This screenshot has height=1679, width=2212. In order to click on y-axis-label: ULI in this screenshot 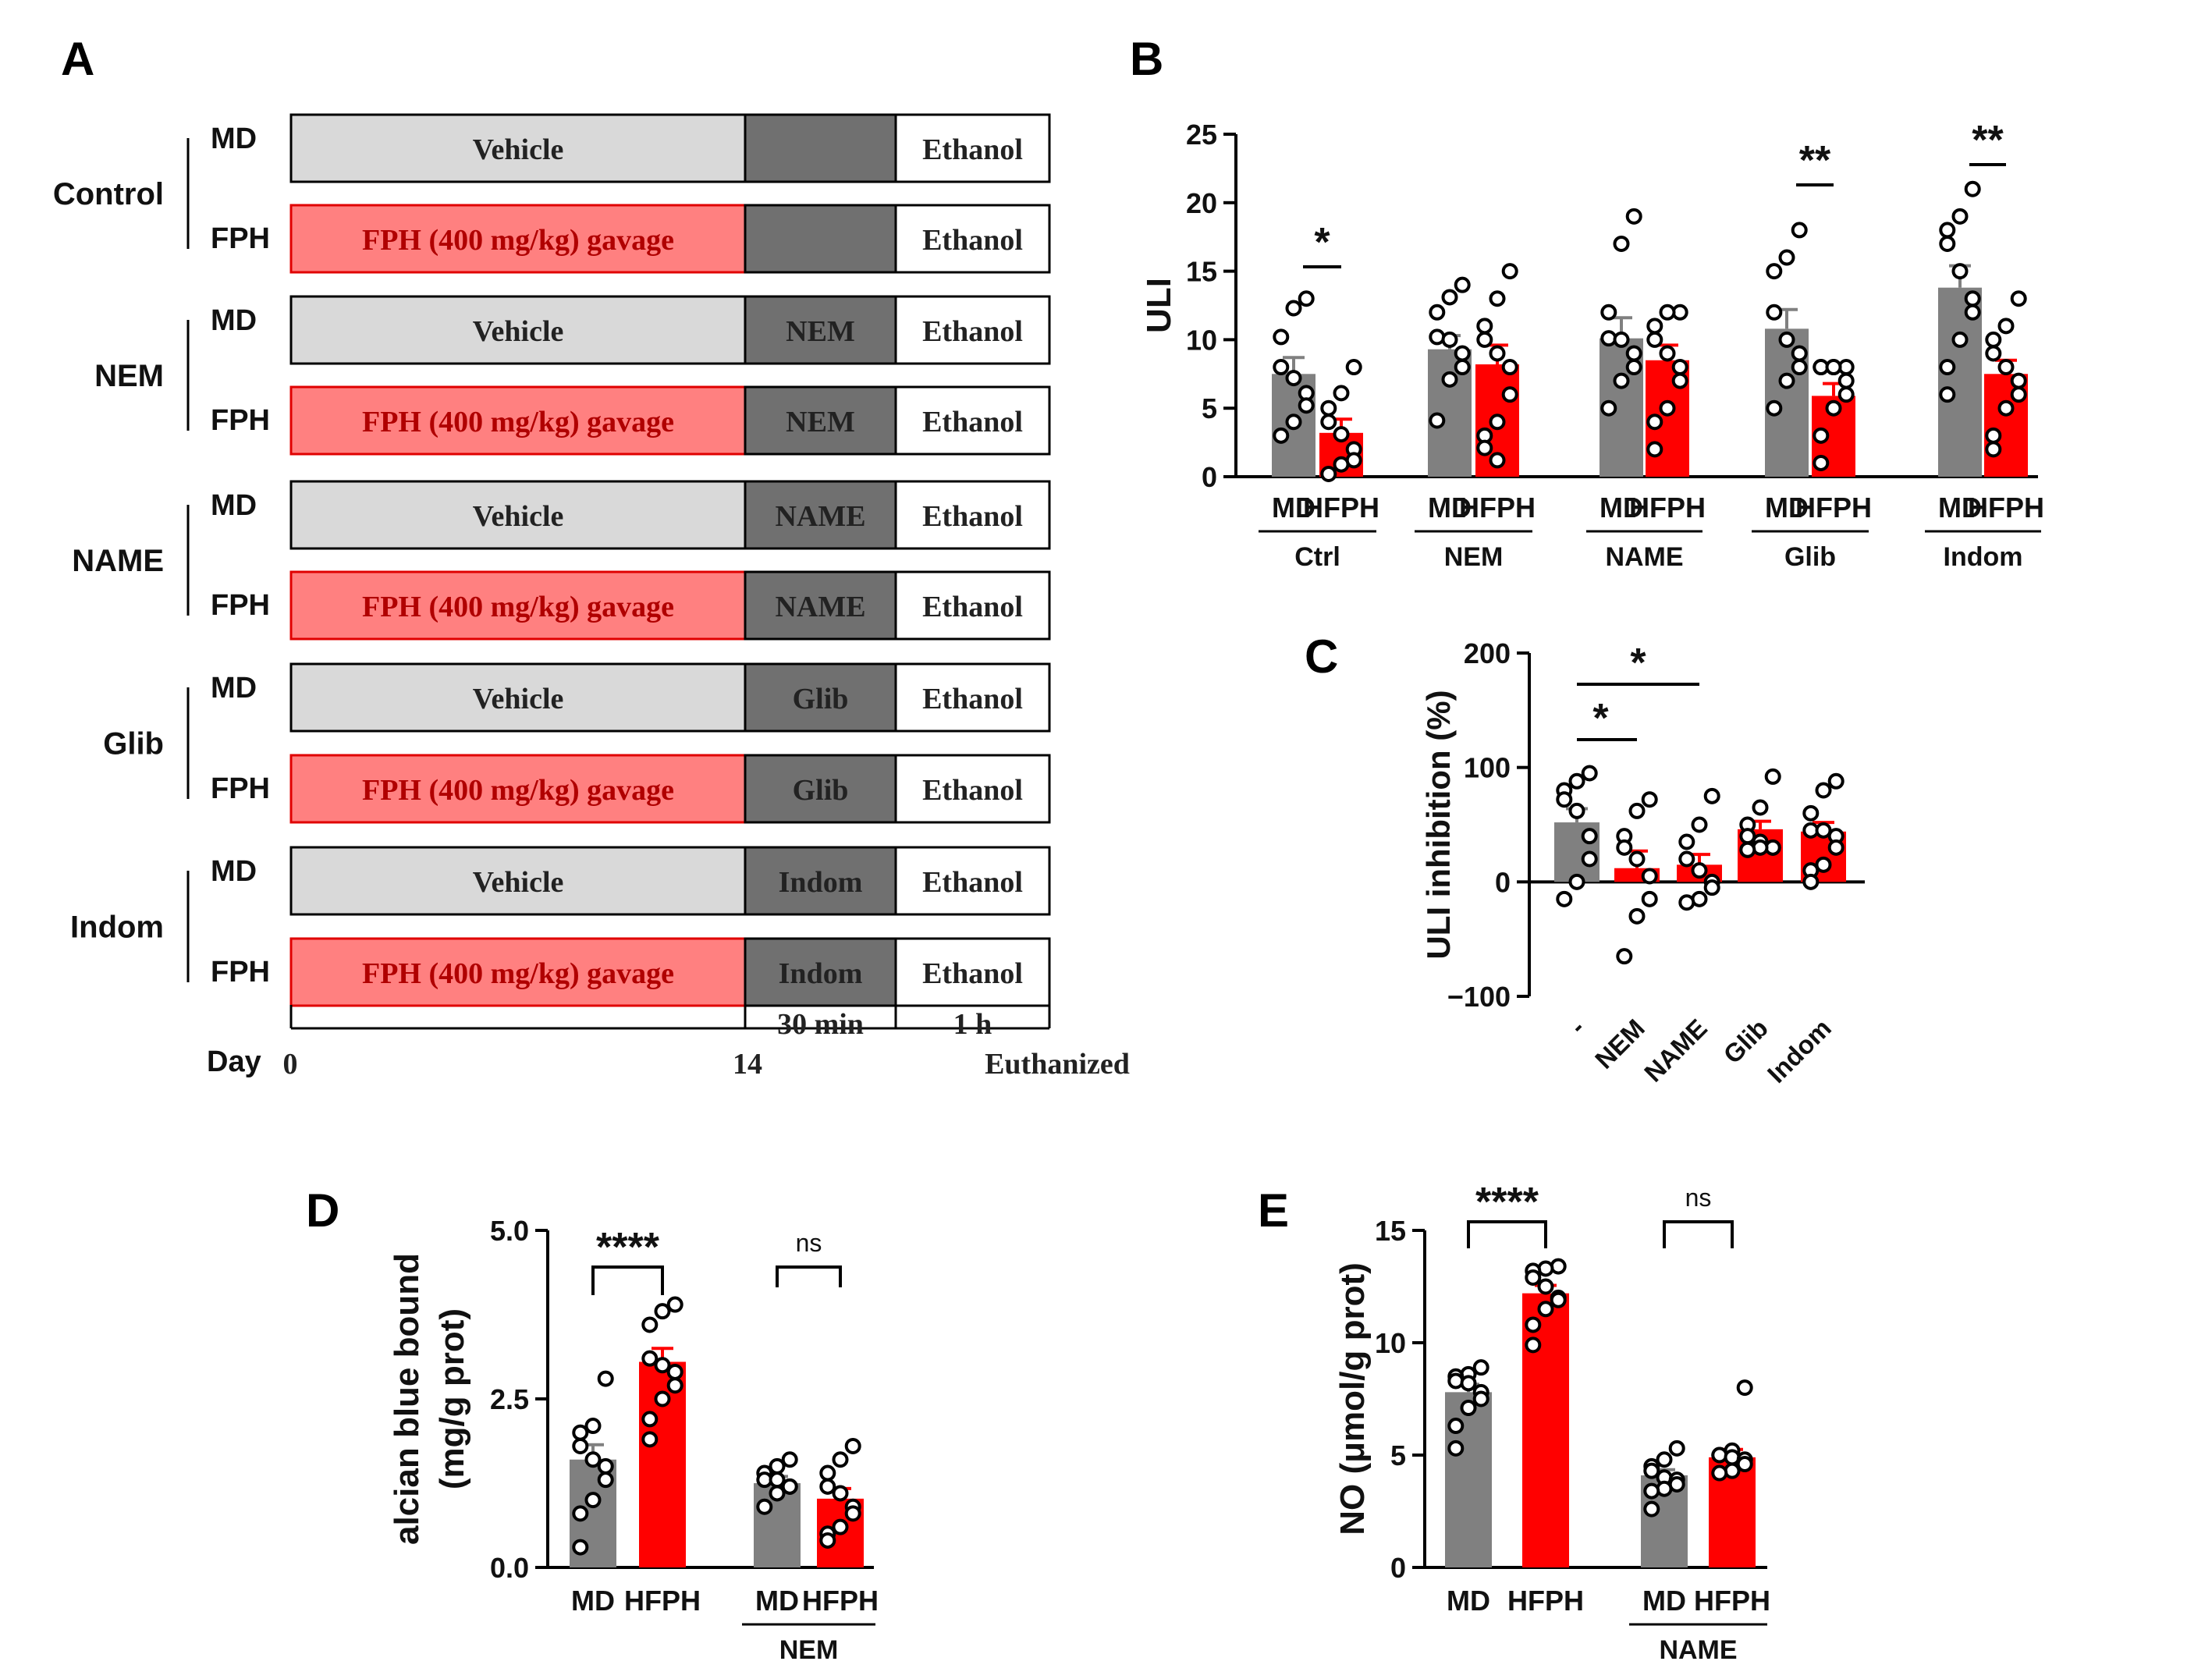, I will do `click(1159, 305)`.